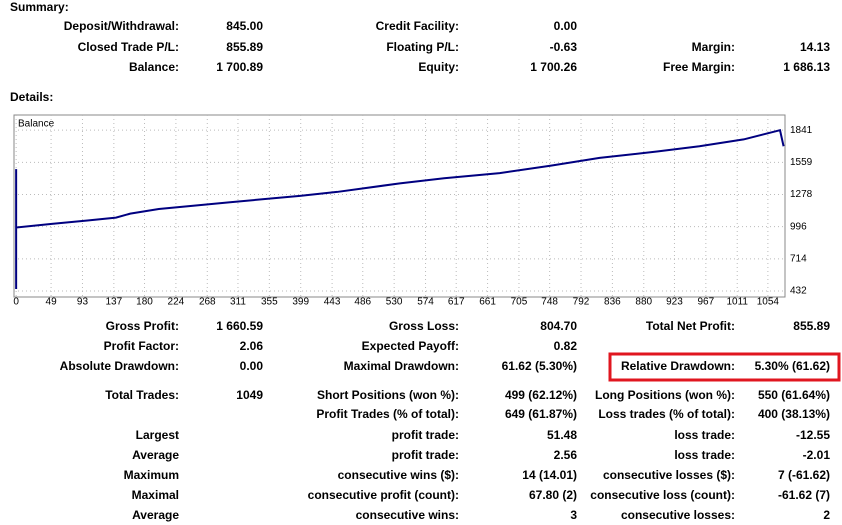 Image resolution: width=842 pixels, height=525 pixels. Describe the element at coordinates (142, 326) in the screenshot. I see `label: Gross Profit:` at that location.